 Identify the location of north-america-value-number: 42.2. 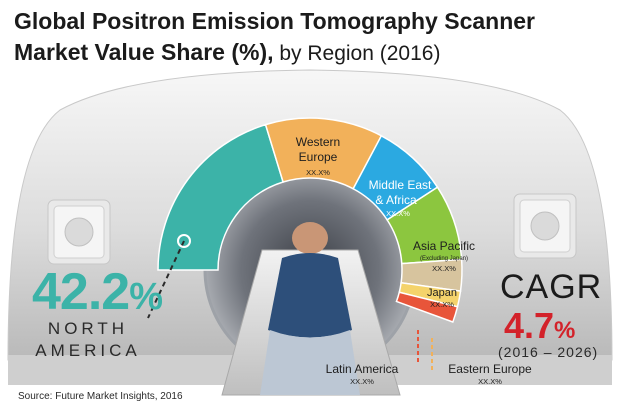
(81, 292).